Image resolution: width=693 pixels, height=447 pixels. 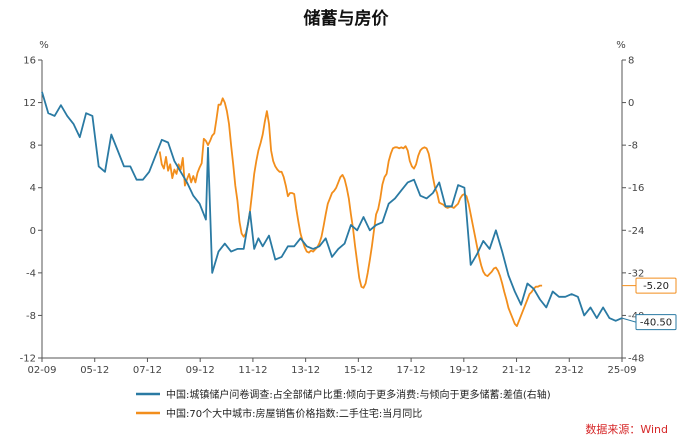 I want to click on x-tick-label: 17-12, so click(x=411, y=370).